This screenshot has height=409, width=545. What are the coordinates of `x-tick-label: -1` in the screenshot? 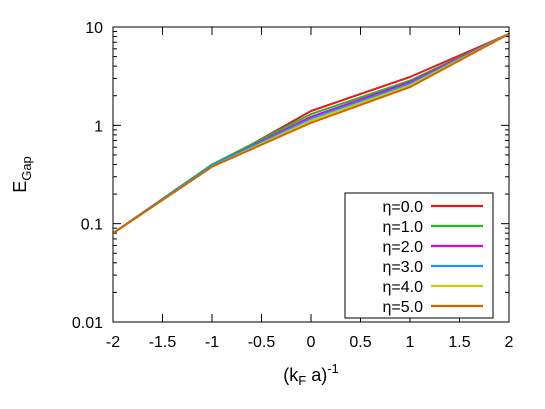 It's located at (212, 342).